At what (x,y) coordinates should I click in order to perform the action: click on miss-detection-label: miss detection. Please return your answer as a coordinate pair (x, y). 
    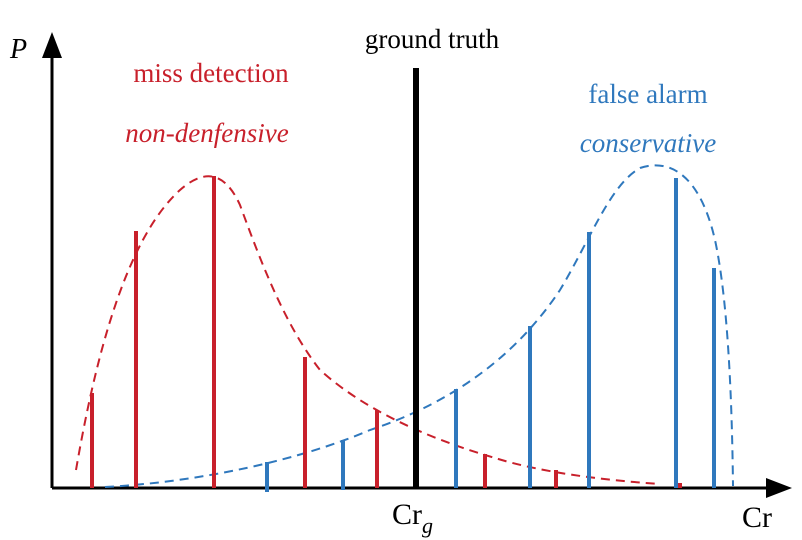
    Looking at the image, I should click on (211, 73).